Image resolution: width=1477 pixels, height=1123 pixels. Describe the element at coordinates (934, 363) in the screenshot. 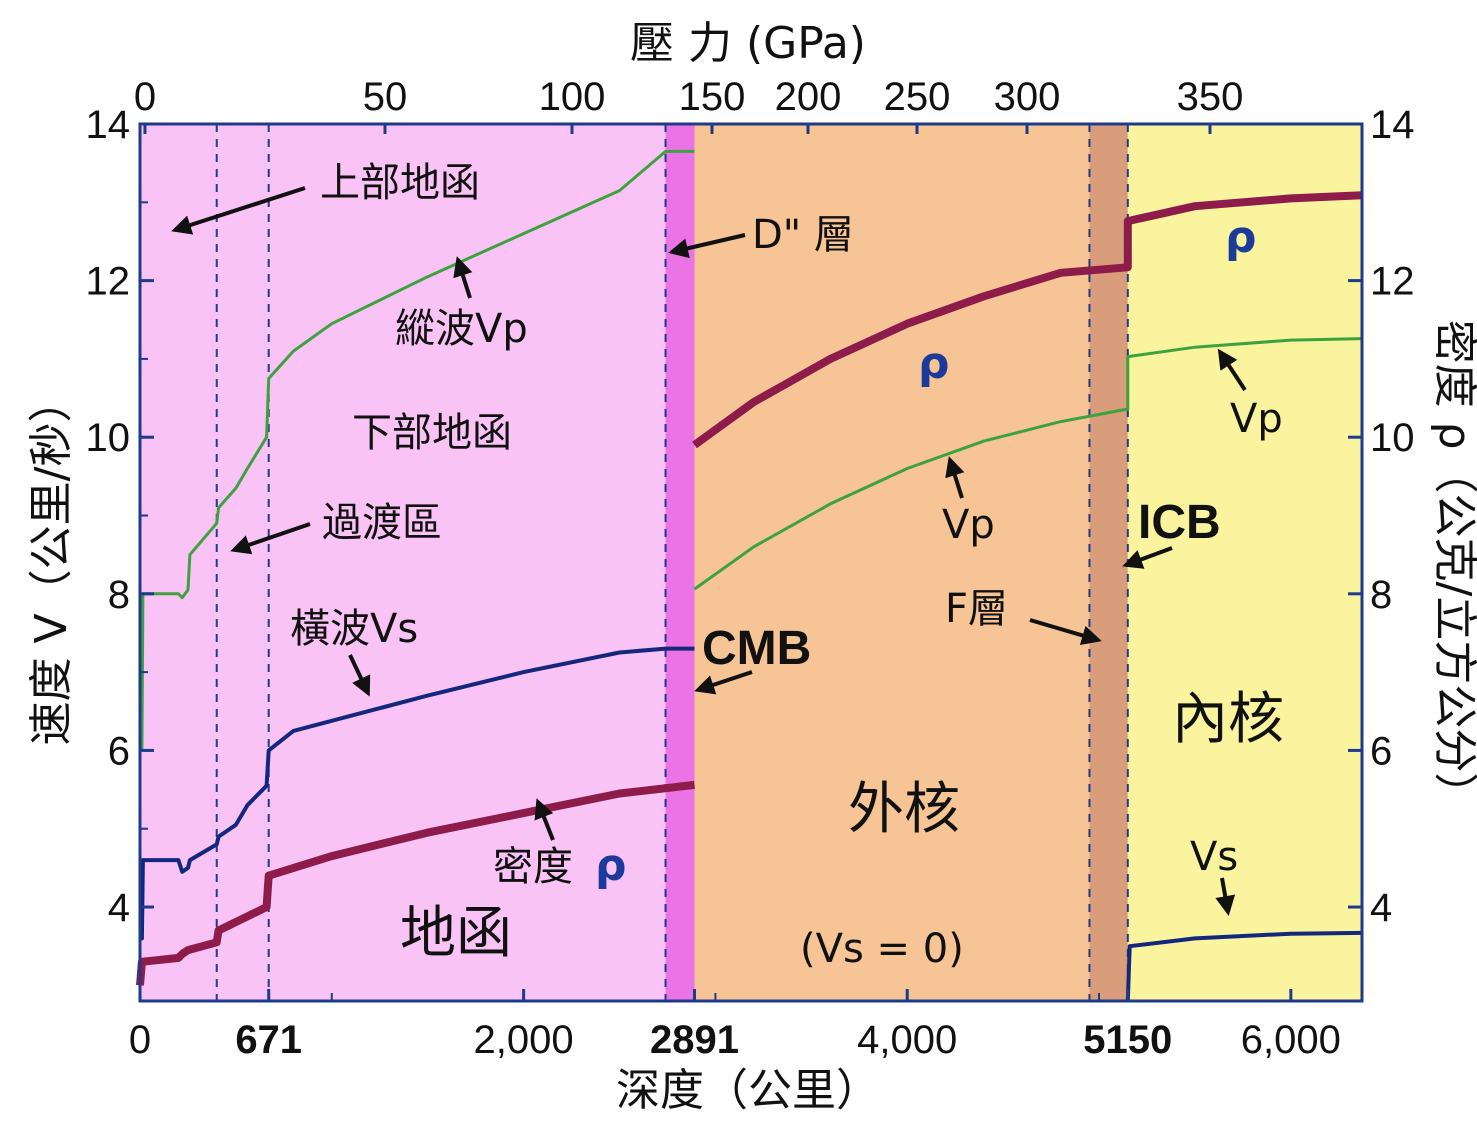

I see `rho-outer-core-label: ρ` at that location.